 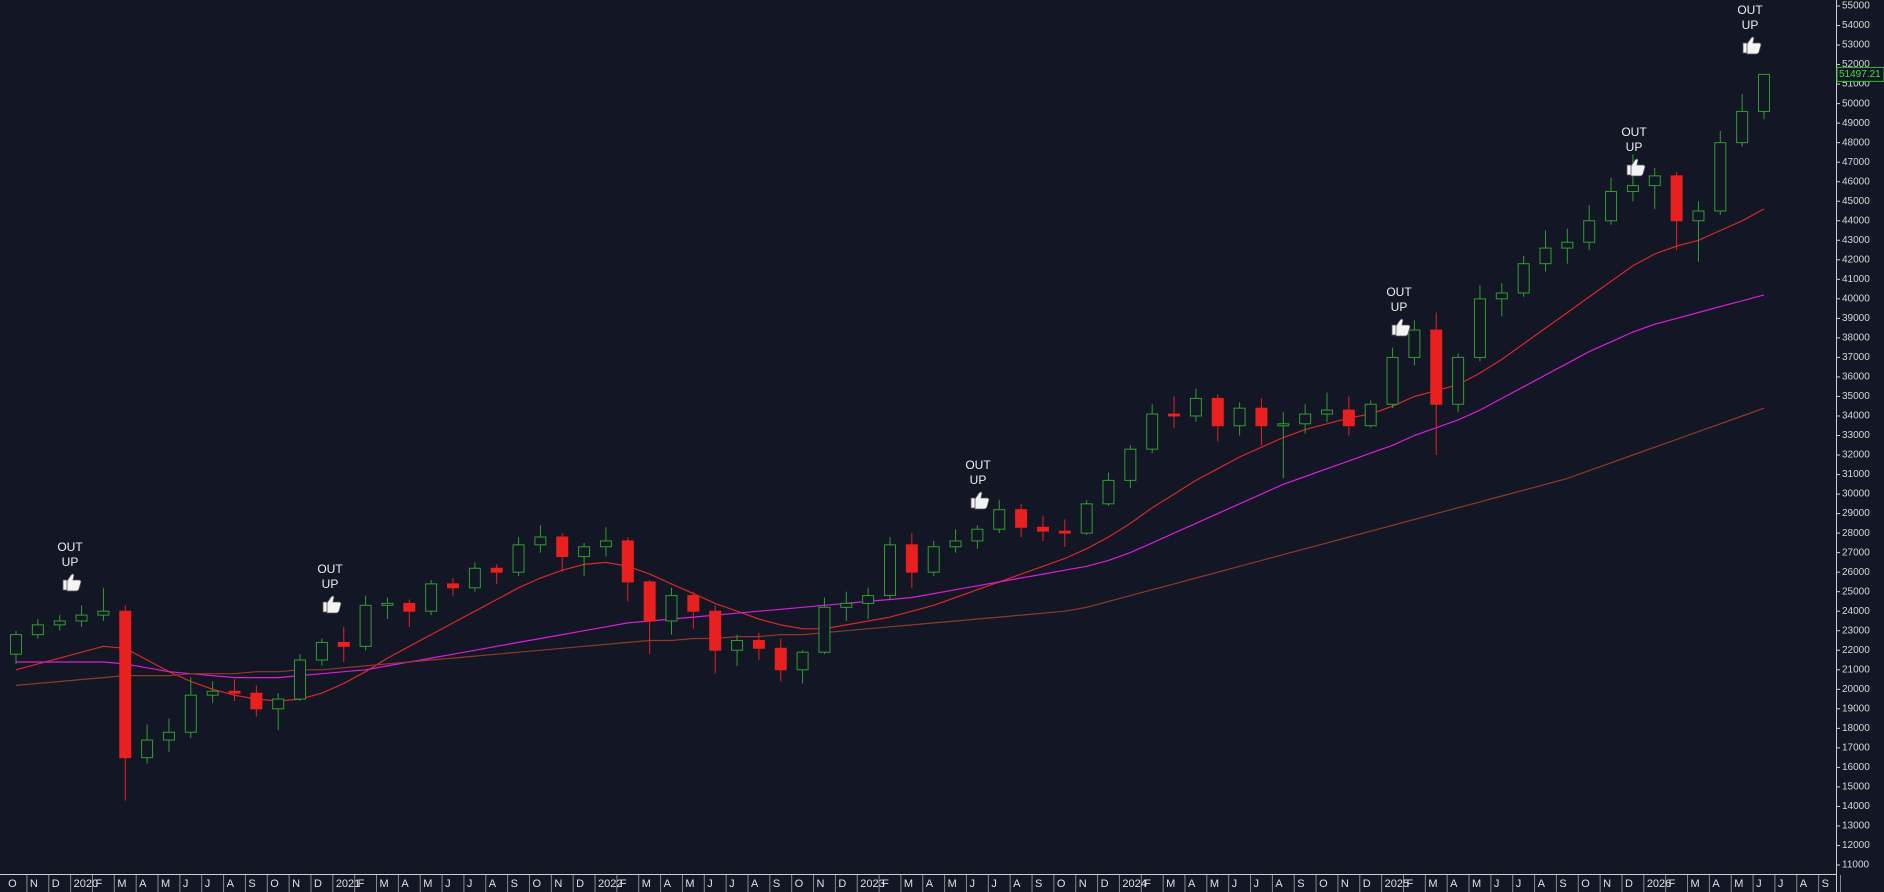 I want to click on y-tick-label: 11000, so click(x=1856, y=865).